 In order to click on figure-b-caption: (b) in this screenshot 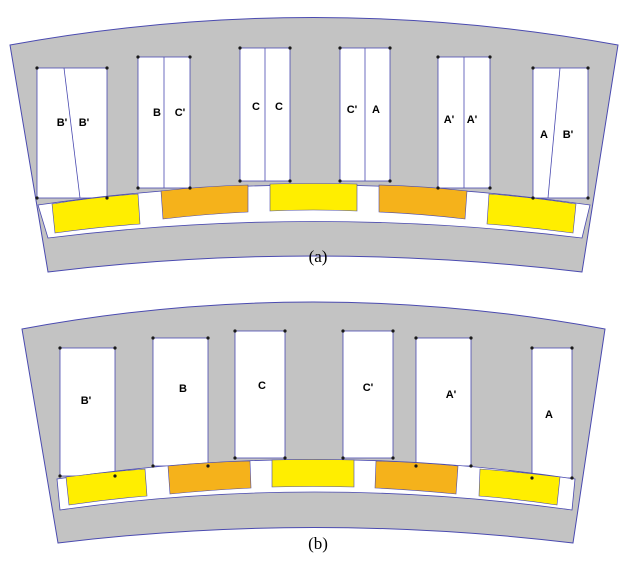, I will do `click(318, 543)`.